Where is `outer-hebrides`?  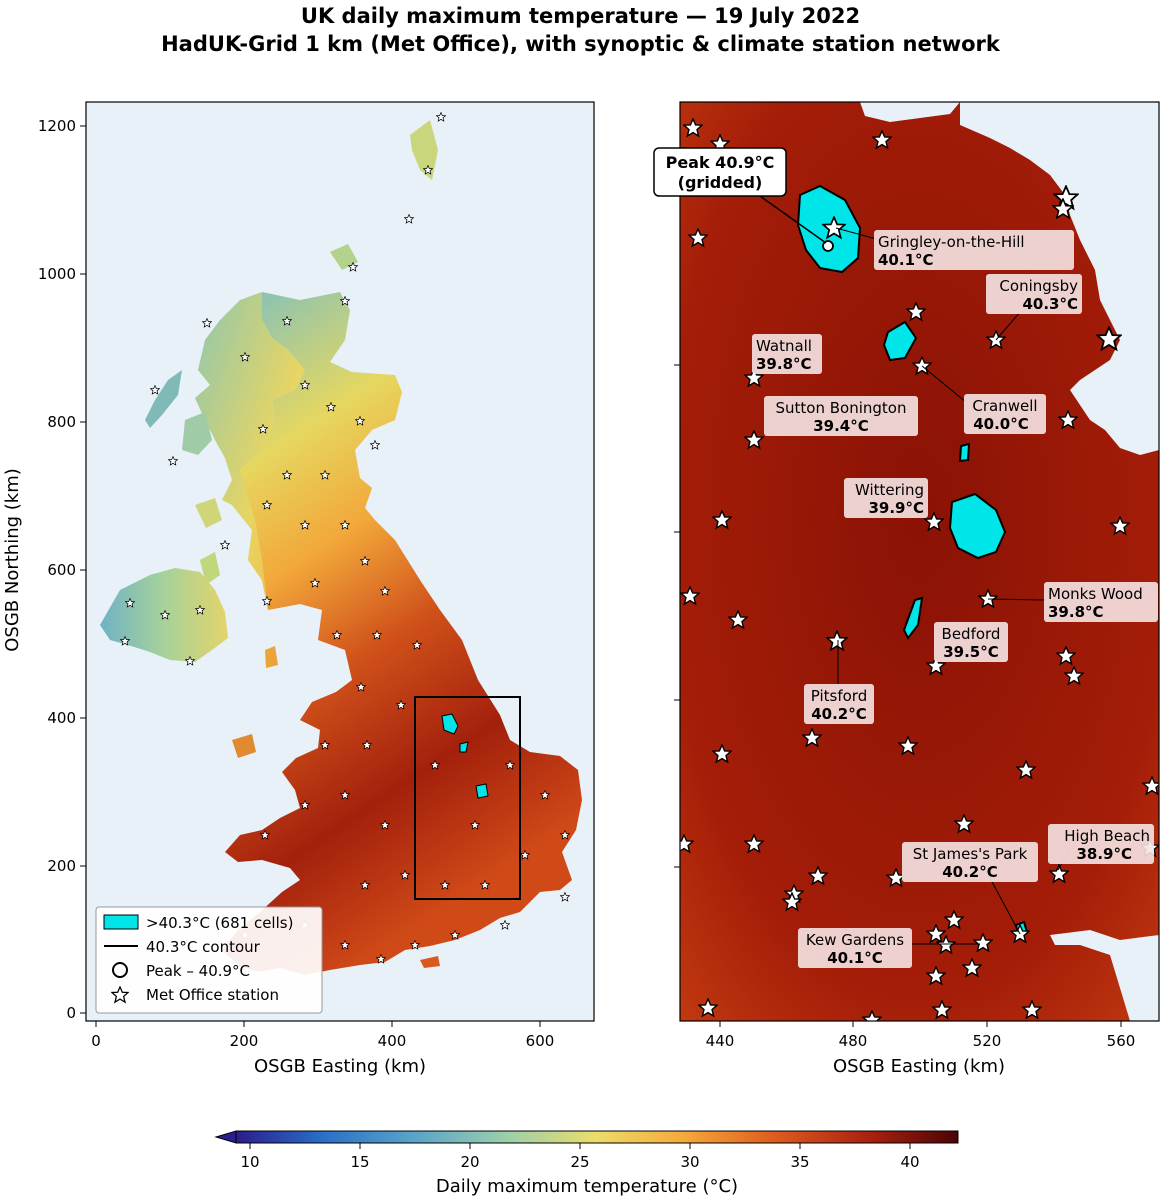
outer-hebrides is located at coordinates (163, 399).